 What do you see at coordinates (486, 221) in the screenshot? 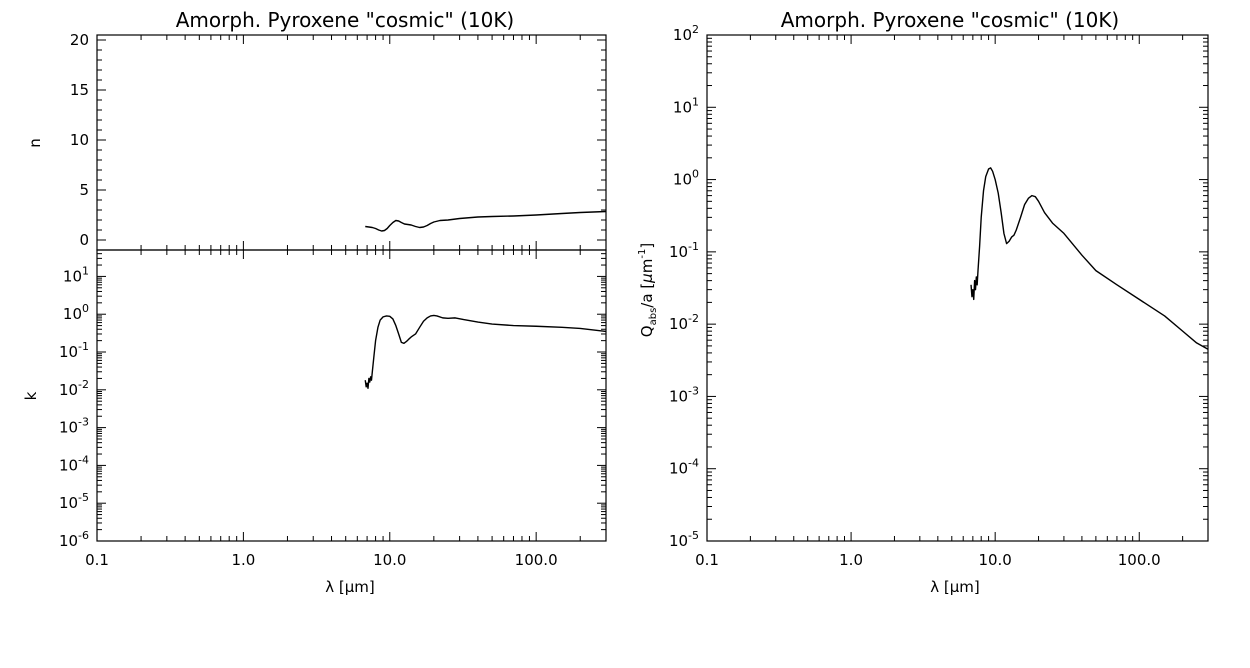
I see `n-curve` at bounding box center [486, 221].